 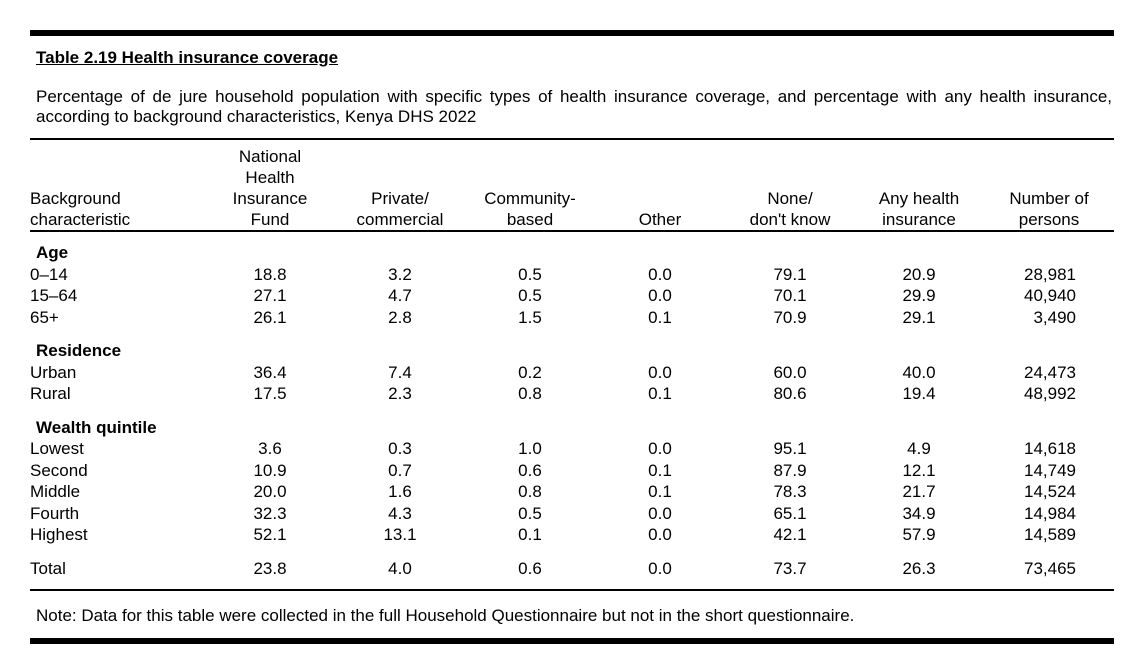 What do you see at coordinates (75, 198) in the screenshot?
I see `col-header-line: Background` at bounding box center [75, 198].